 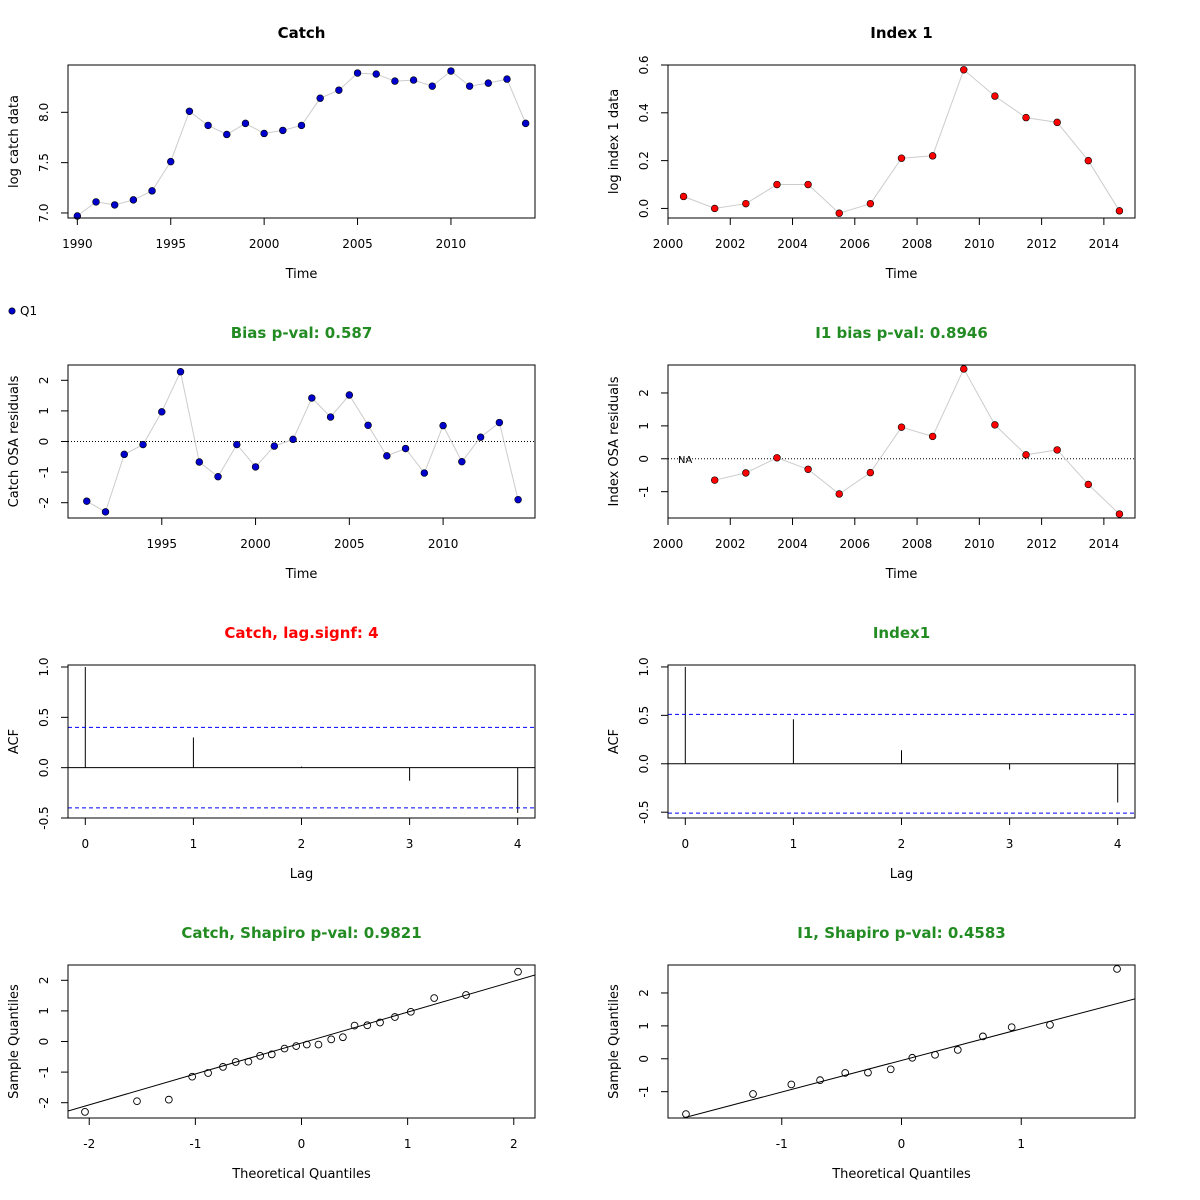 What do you see at coordinates (644, 1026) in the screenshot?
I see `y-tick-label: 1` at bounding box center [644, 1026].